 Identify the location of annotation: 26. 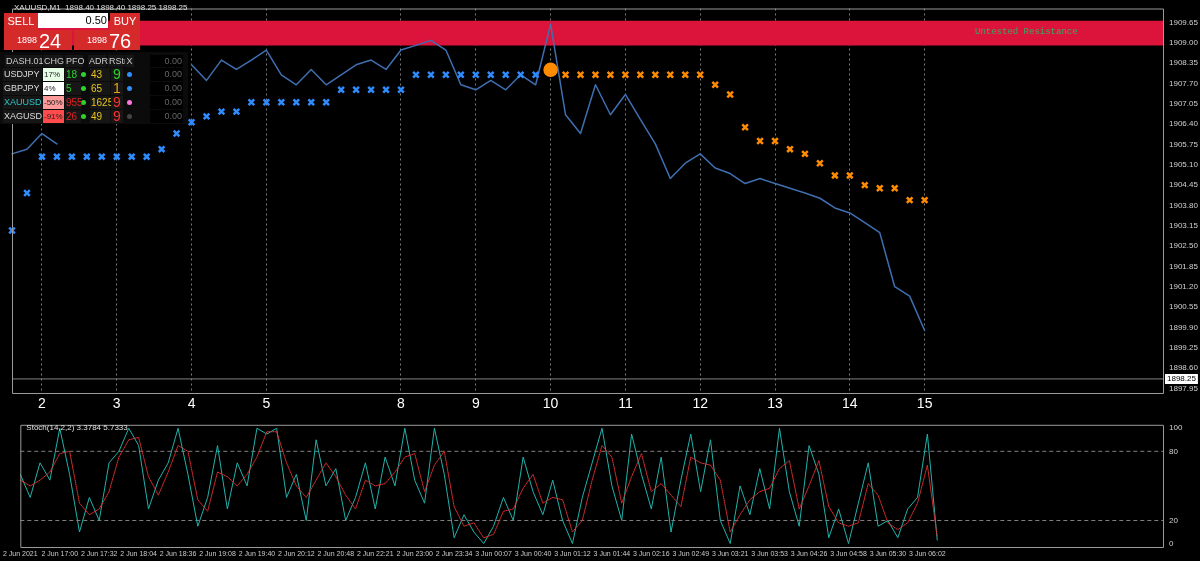
(73, 116).